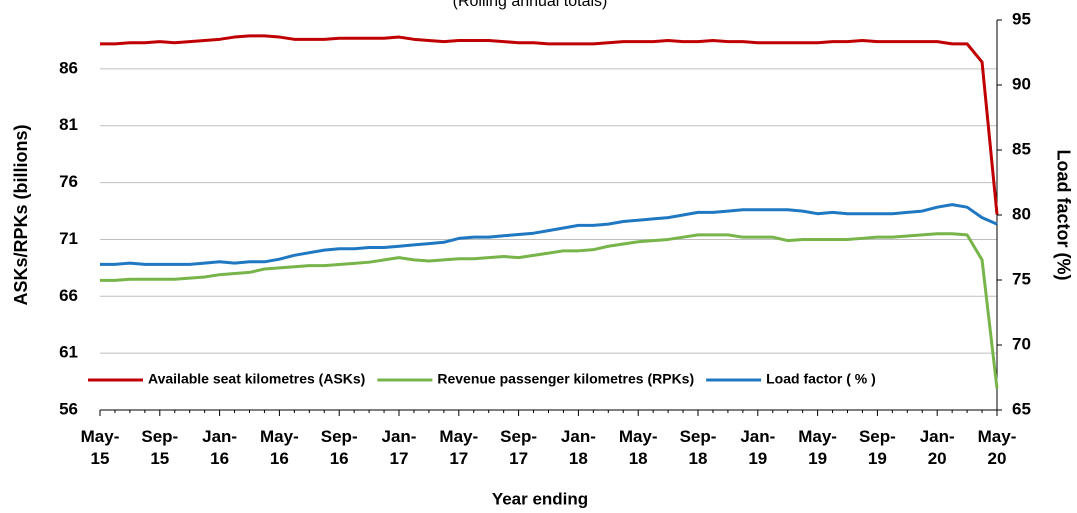 The width and height of the screenshot is (1077, 513). What do you see at coordinates (256, 379) in the screenshot?
I see `legend-label: Available seat kilometres (ASKs)` at bounding box center [256, 379].